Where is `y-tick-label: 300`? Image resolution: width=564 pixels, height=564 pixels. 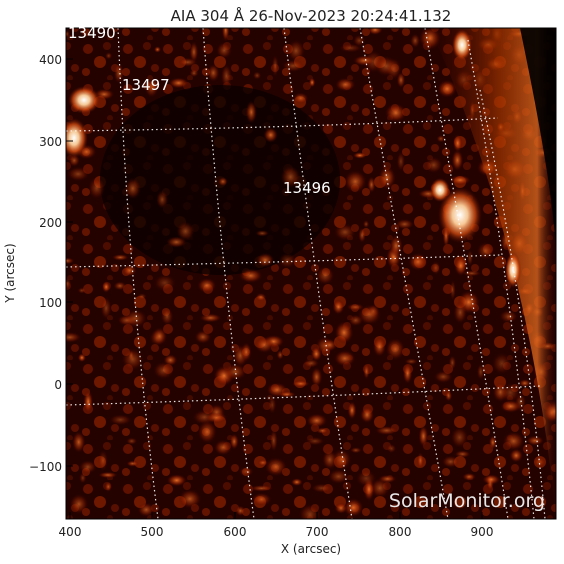
y-tick-label: 300 is located at coordinates (50, 142).